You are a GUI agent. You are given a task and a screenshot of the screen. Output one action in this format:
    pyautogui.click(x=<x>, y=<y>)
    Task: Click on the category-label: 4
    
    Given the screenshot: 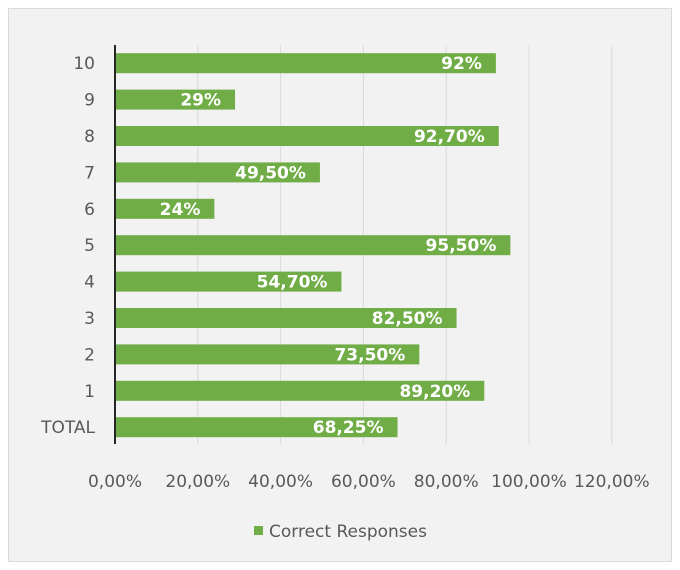 What is the action you would take?
    pyautogui.click(x=89, y=283)
    